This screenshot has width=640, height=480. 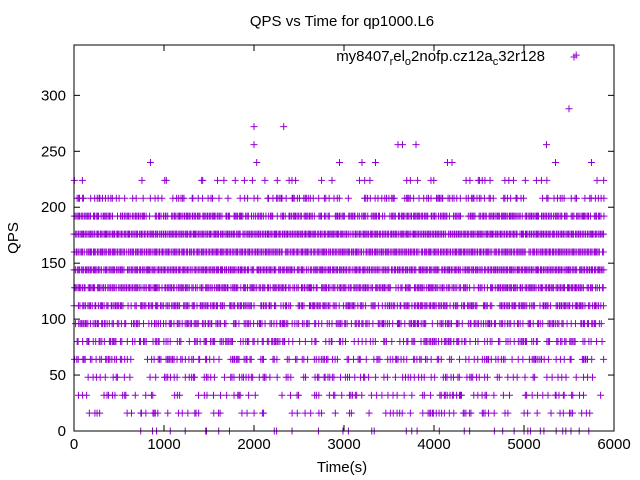 What do you see at coordinates (342, 21) in the screenshot?
I see `chart-title: QPS vs Time for qp1000.L6` at bounding box center [342, 21].